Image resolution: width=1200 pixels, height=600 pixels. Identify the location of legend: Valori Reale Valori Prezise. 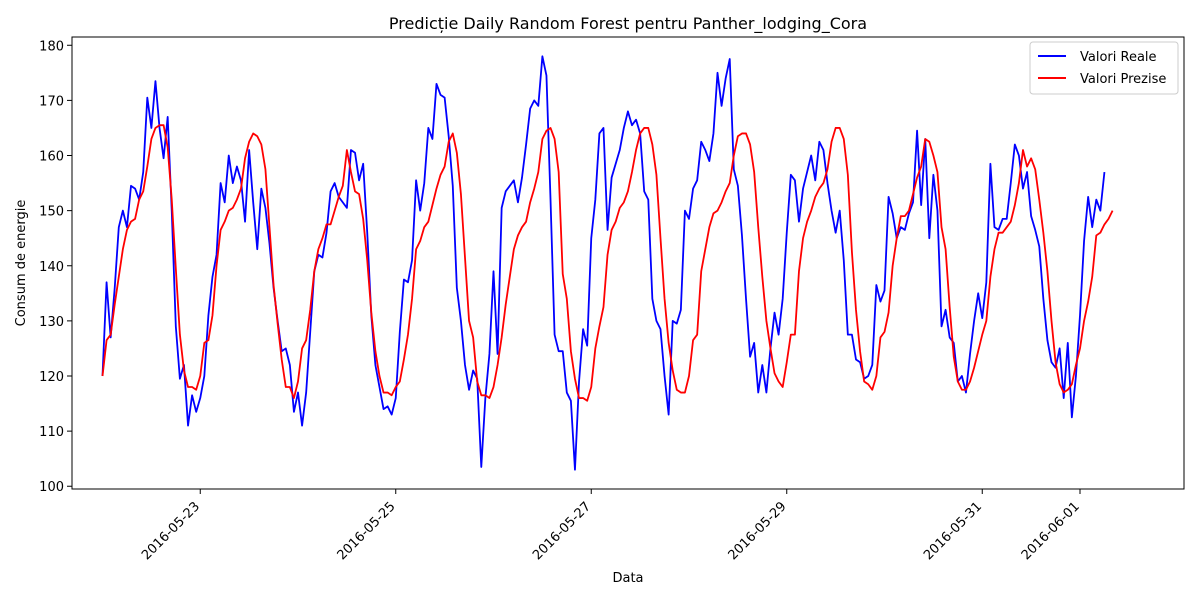
(1104, 68).